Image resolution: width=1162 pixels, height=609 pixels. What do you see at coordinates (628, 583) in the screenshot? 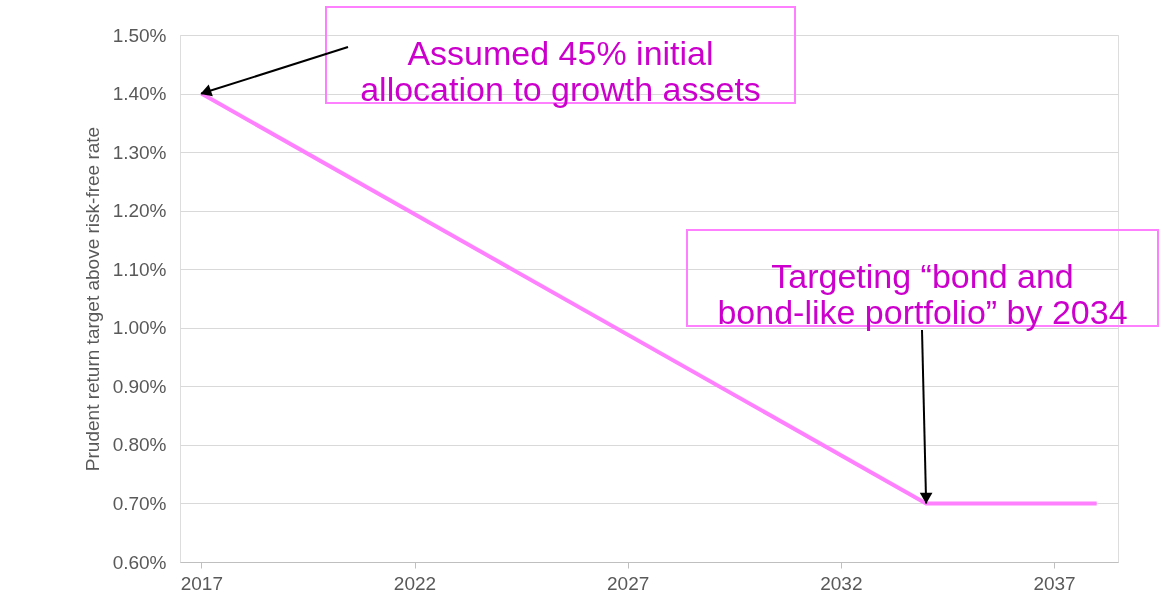
I see `x-tick-label: 2027` at bounding box center [628, 583].